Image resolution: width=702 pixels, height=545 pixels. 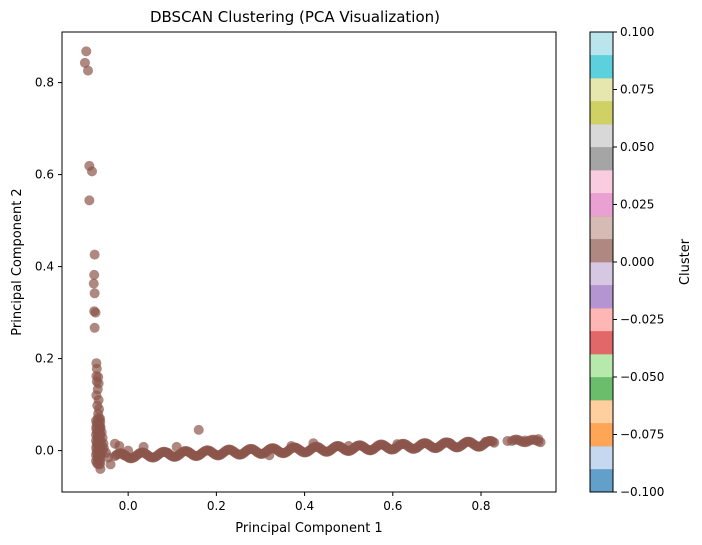 I want to click on colorbar-tick-label: −0.100, so click(x=642, y=492).